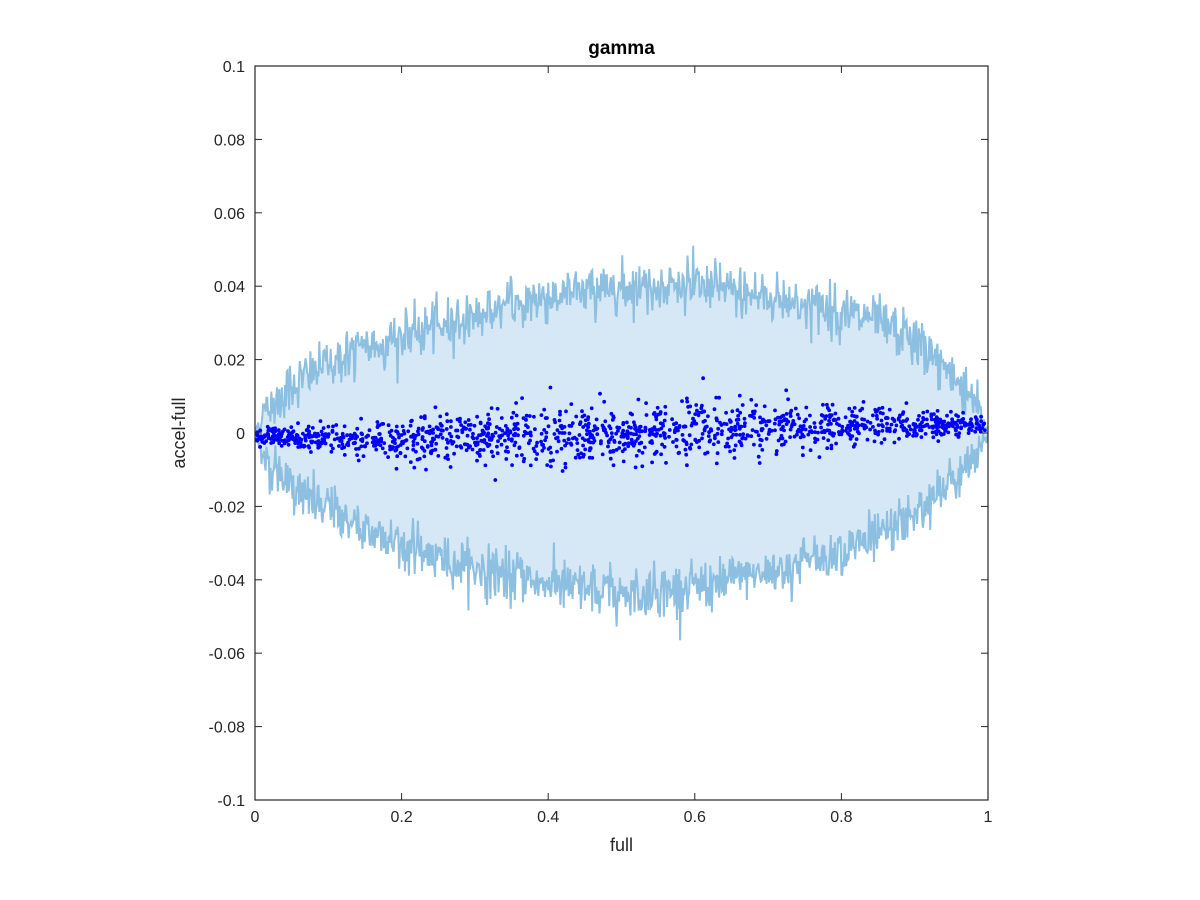 Image resolution: width=1200 pixels, height=900 pixels. Describe the element at coordinates (227, 507) in the screenshot. I see `y-tick-label: -0.02` at that location.